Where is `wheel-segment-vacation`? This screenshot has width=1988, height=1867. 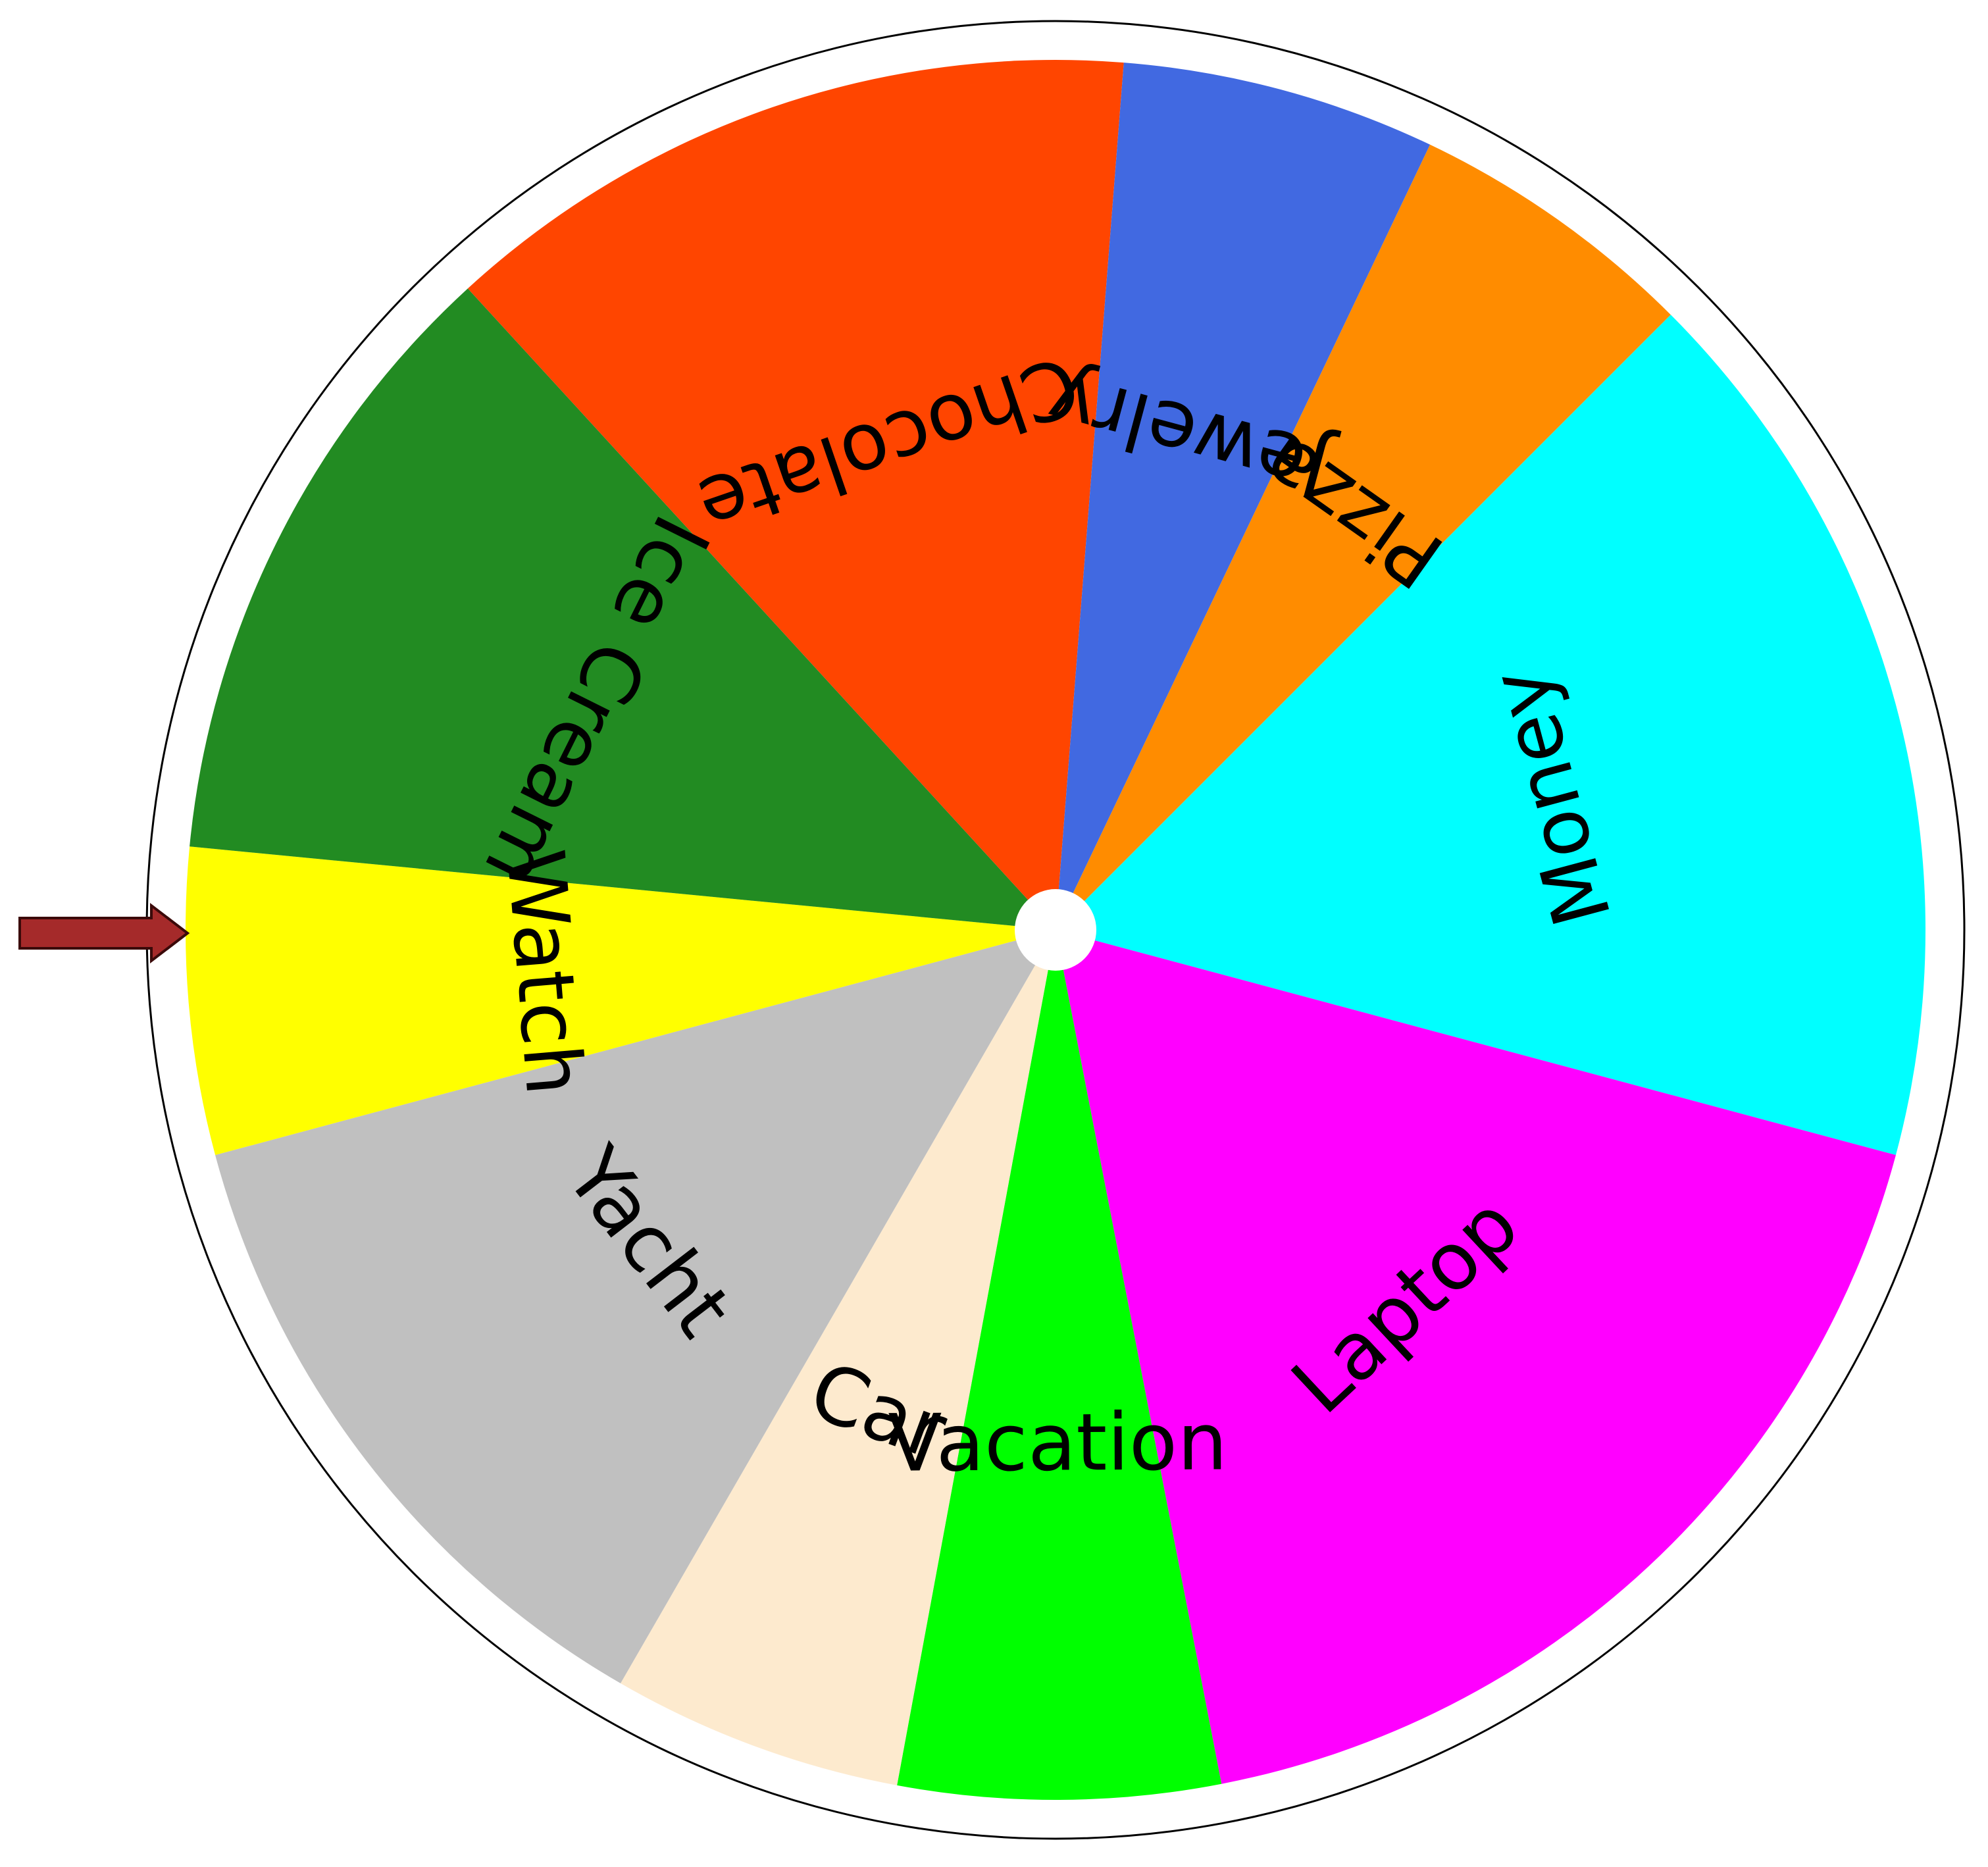 wheel-segment-vacation is located at coordinates (1059, 1365).